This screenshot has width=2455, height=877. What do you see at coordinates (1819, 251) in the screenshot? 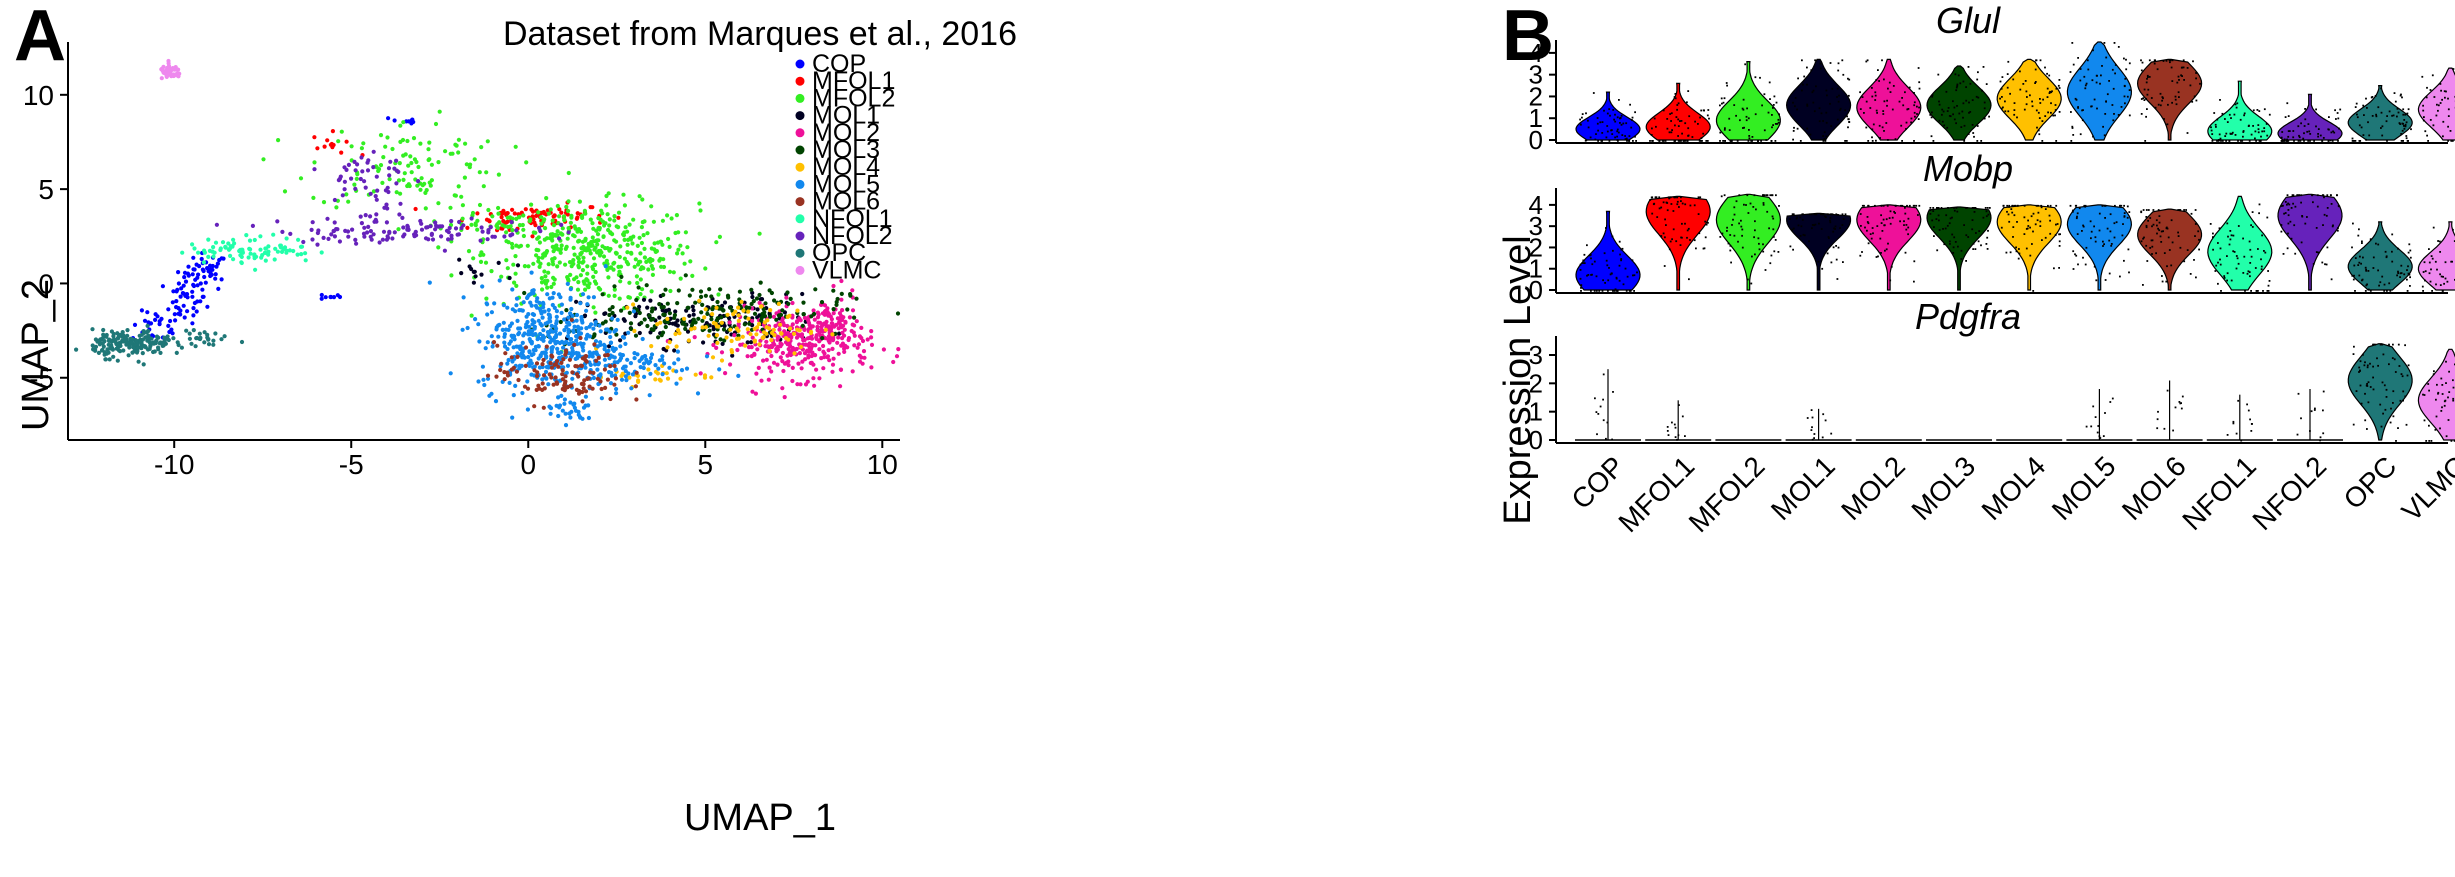
I see `violin-mobp-mol1` at bounding box center [1819, 251].